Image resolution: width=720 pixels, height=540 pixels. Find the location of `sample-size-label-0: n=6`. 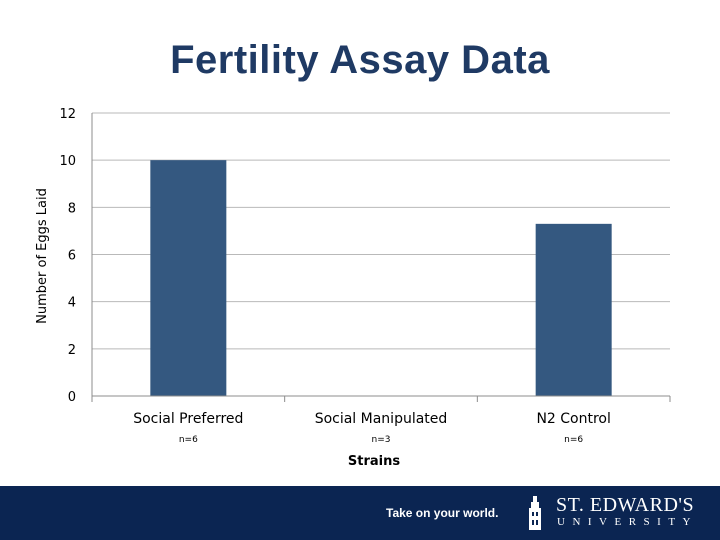

sample-size-label-0: n=6 is located at coordinates (188, 440).